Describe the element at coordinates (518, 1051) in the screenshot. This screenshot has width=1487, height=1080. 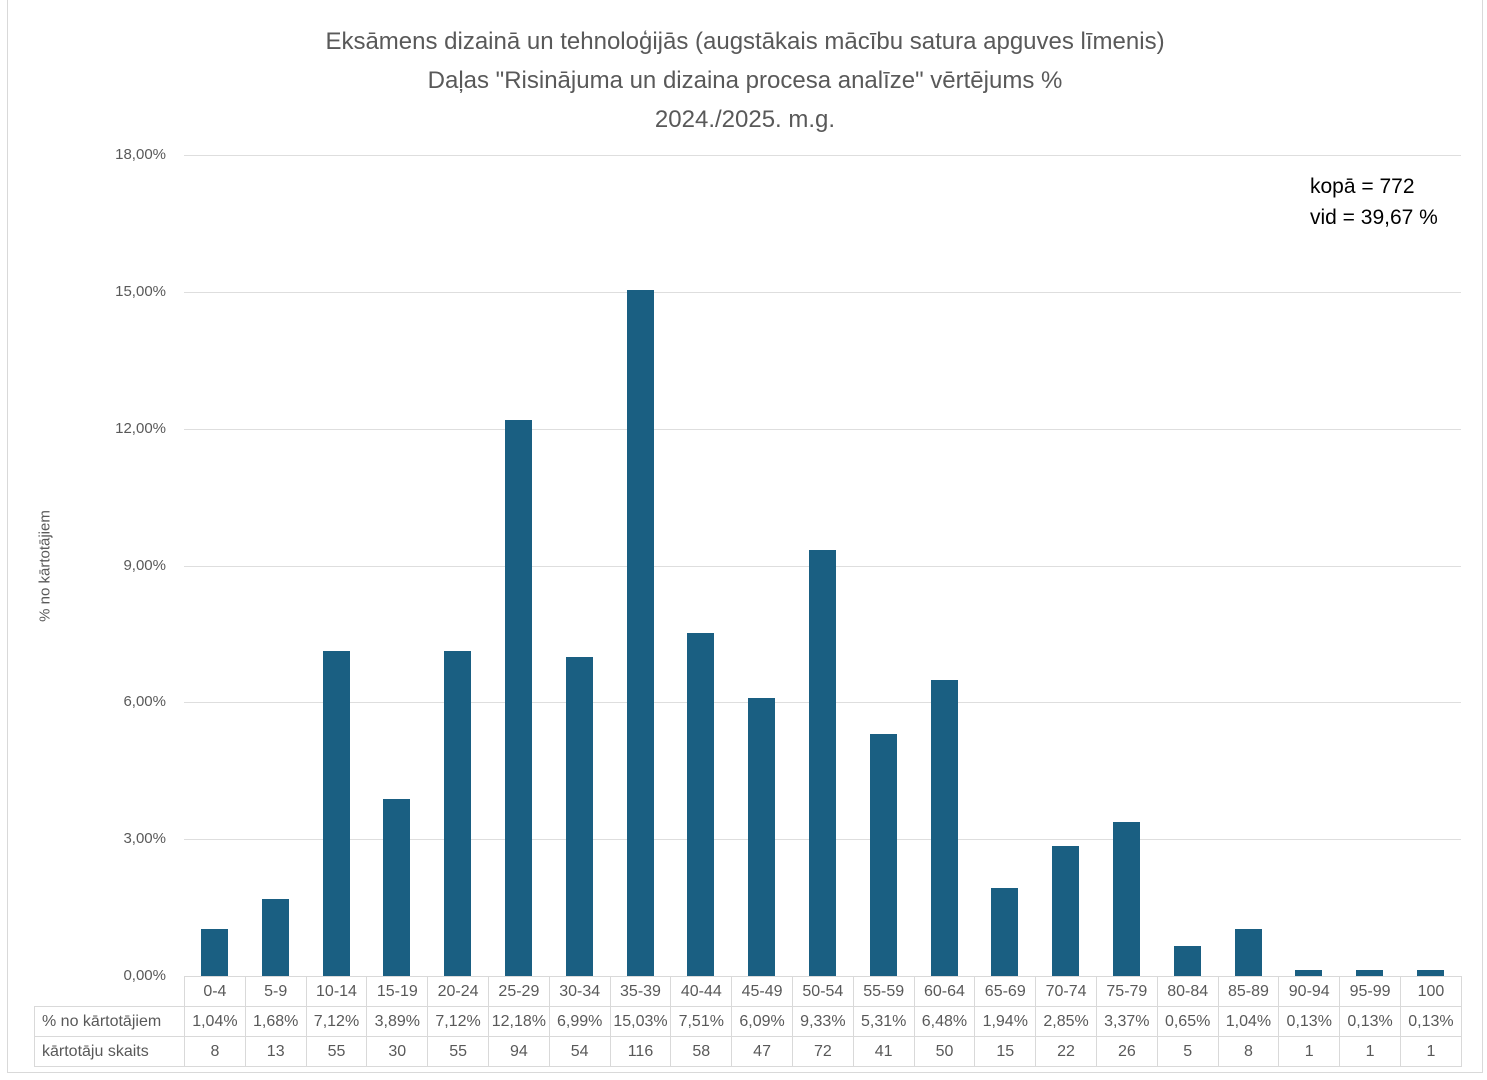
I see `table-cell: 94` at that location.